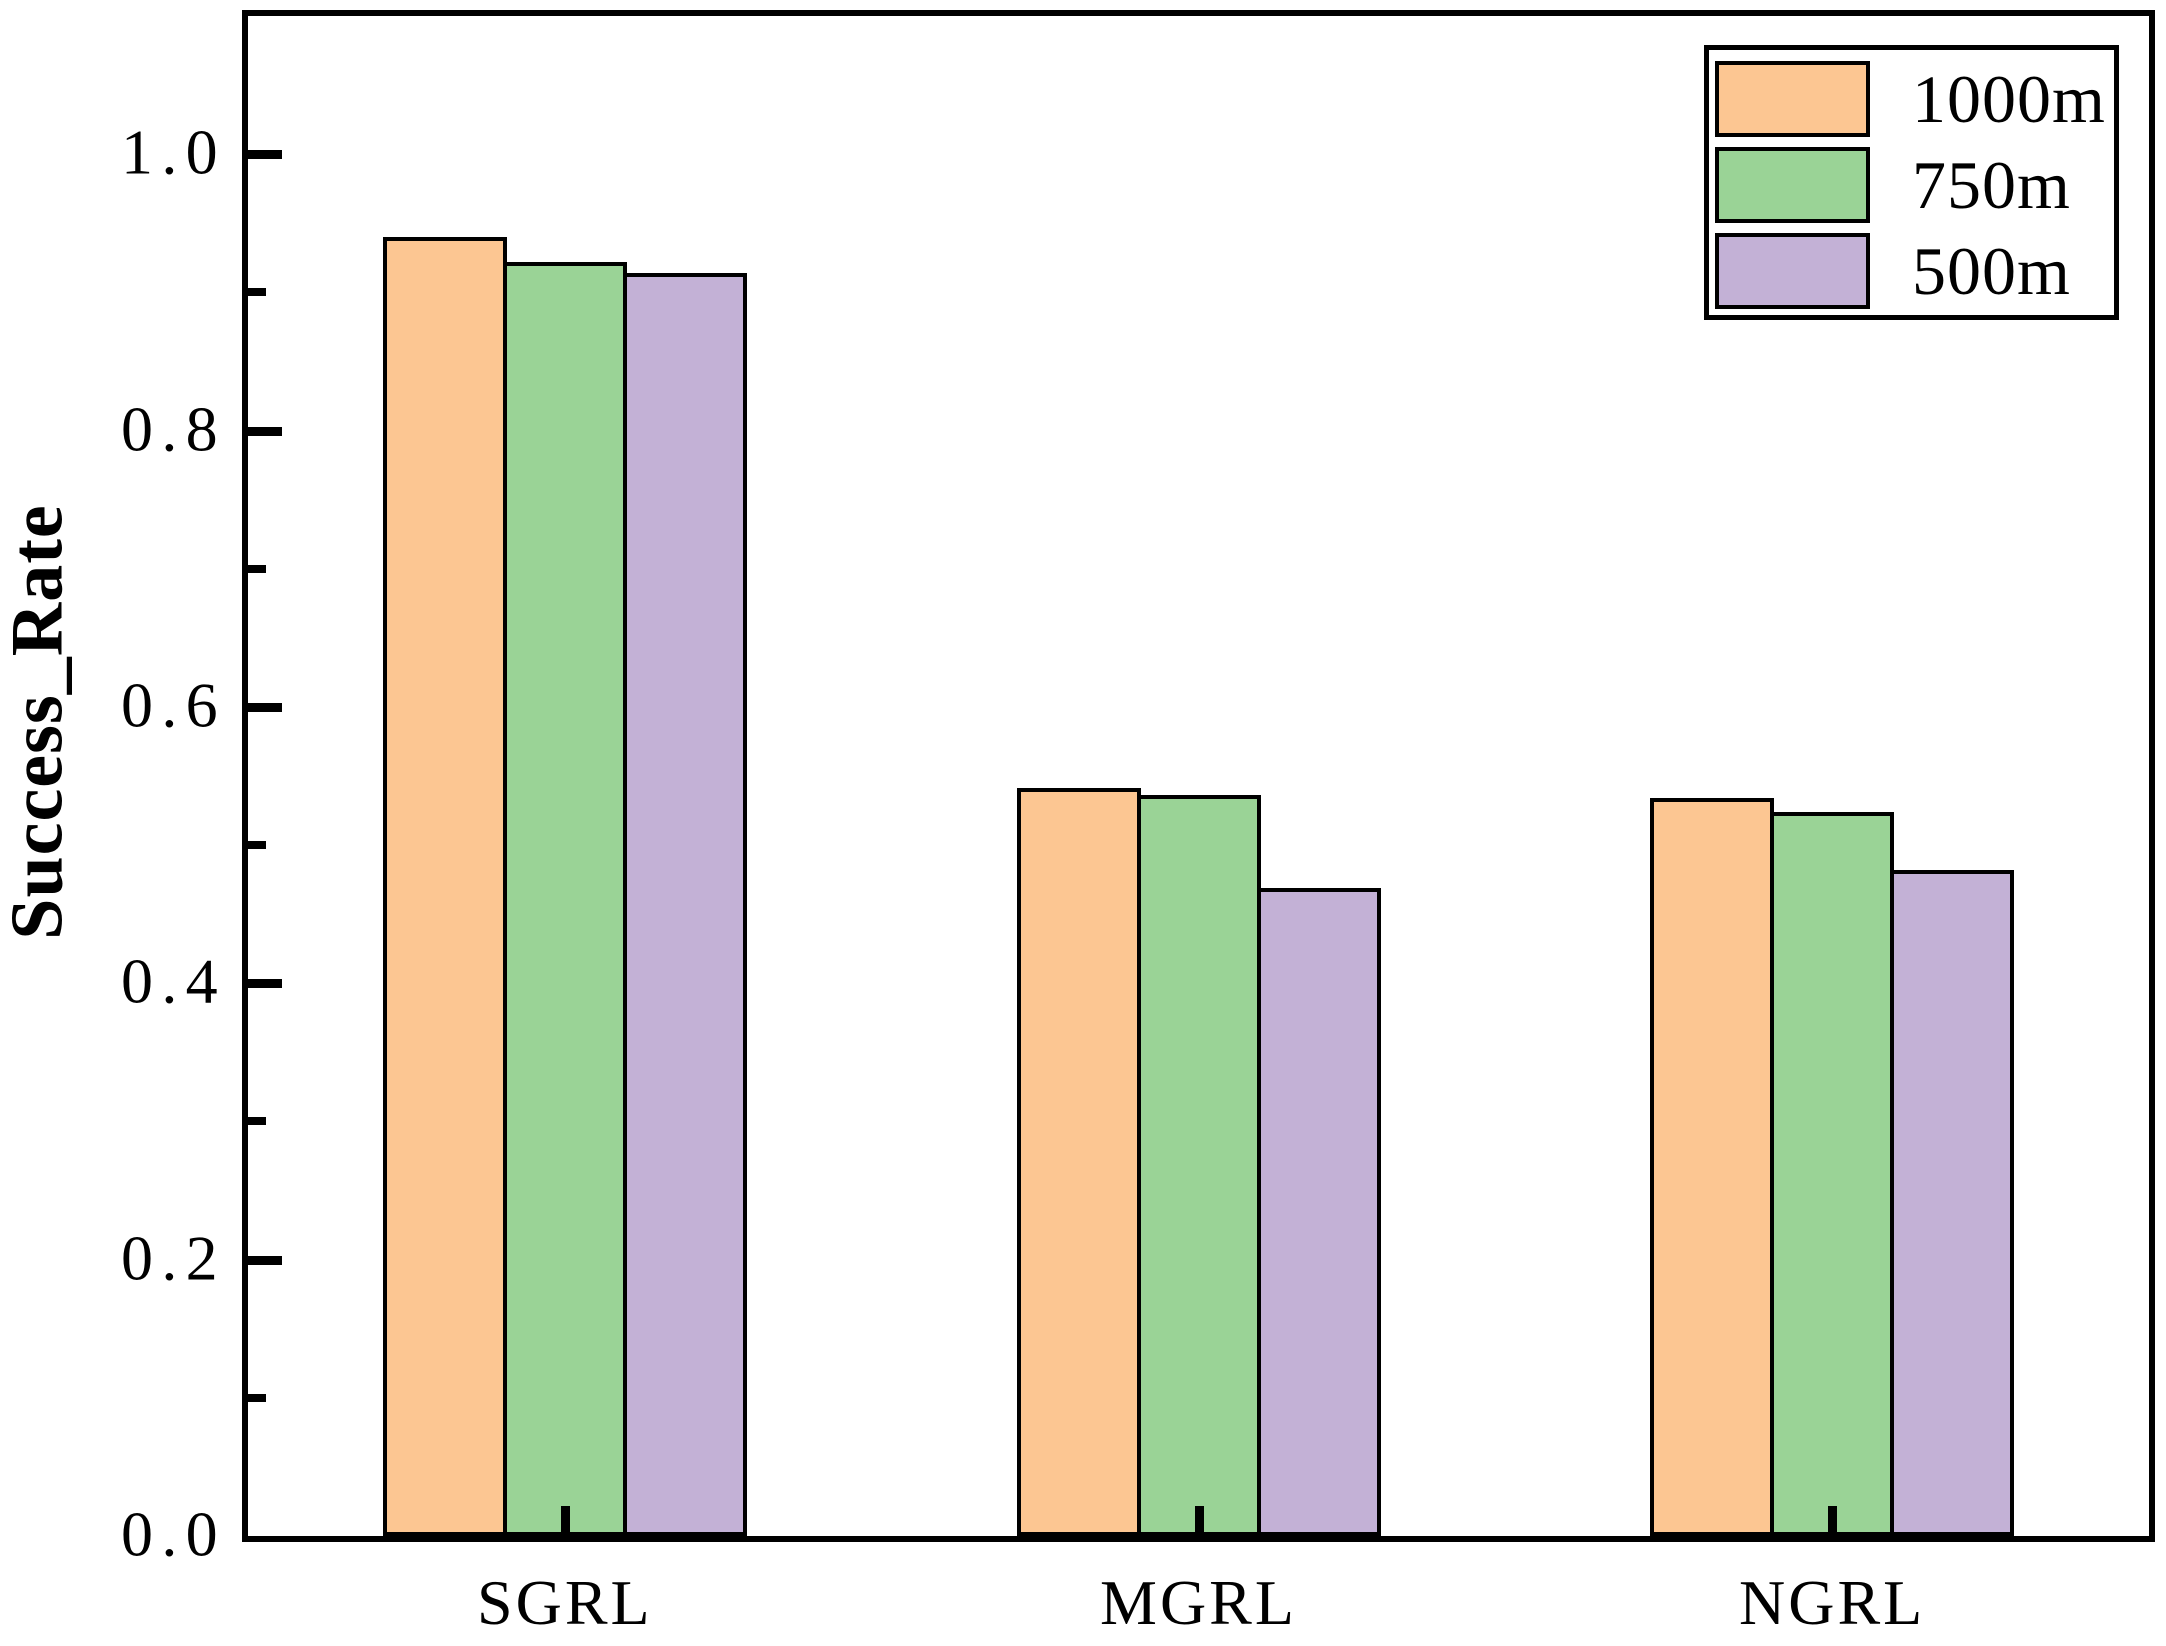  What do you see at coordinates (1318, 1212) in the screenshot?
I see `bar-mgrl-500m` at bounding box center [1318, 1212].